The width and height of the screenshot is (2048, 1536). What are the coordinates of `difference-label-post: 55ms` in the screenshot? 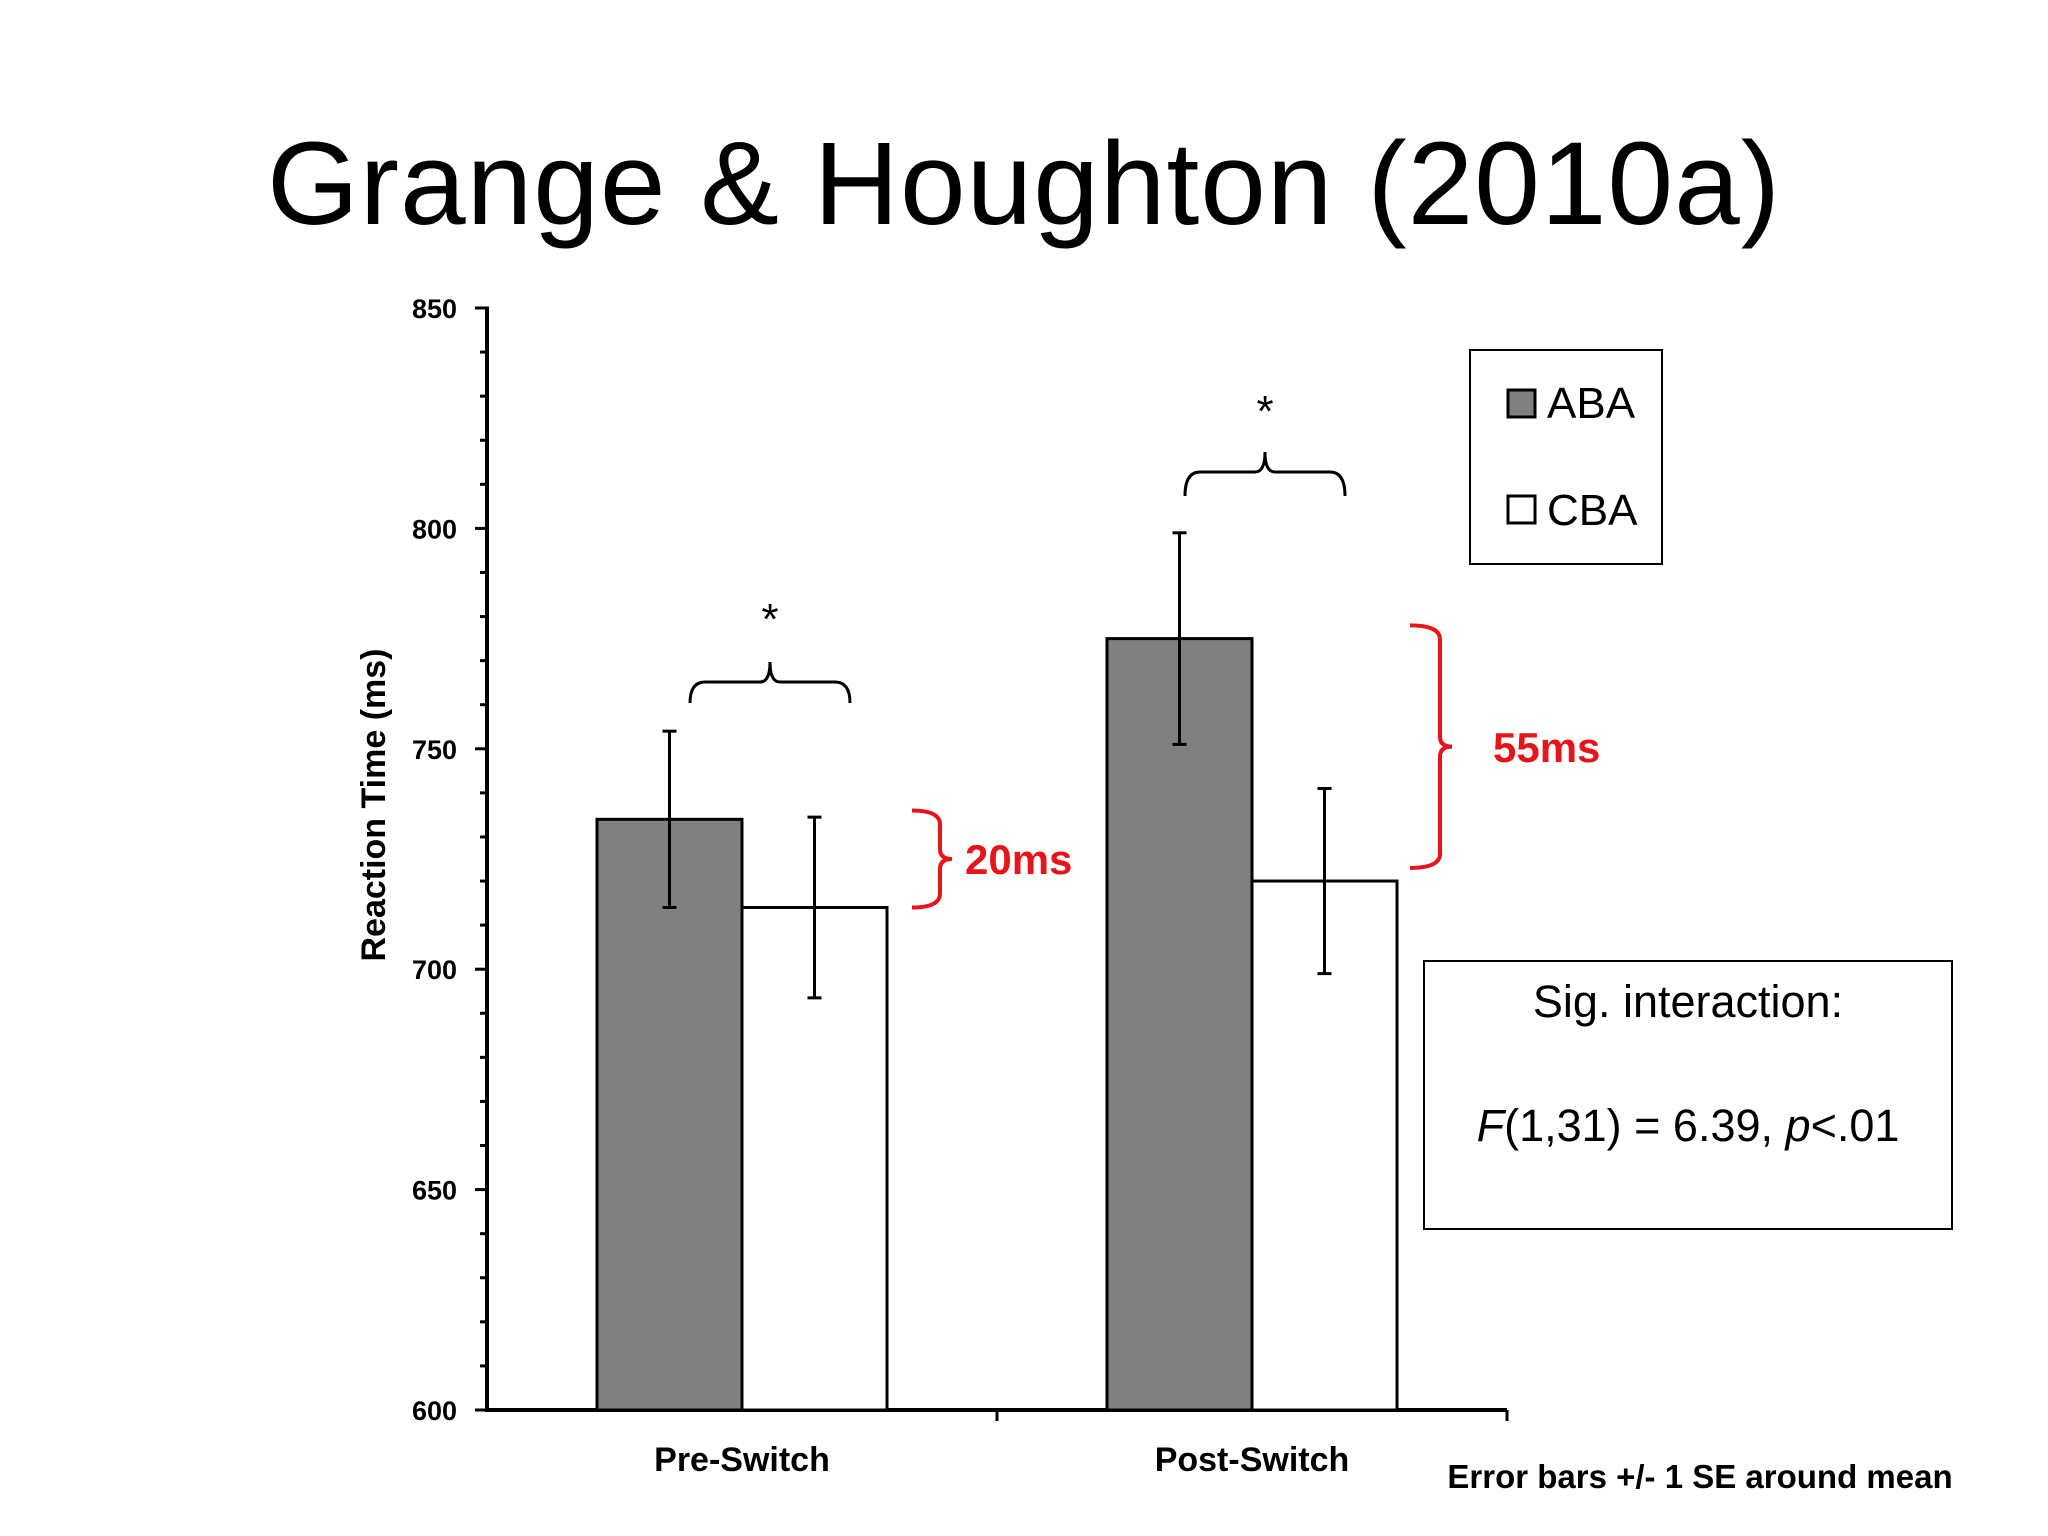 It's located at (1546, 747).